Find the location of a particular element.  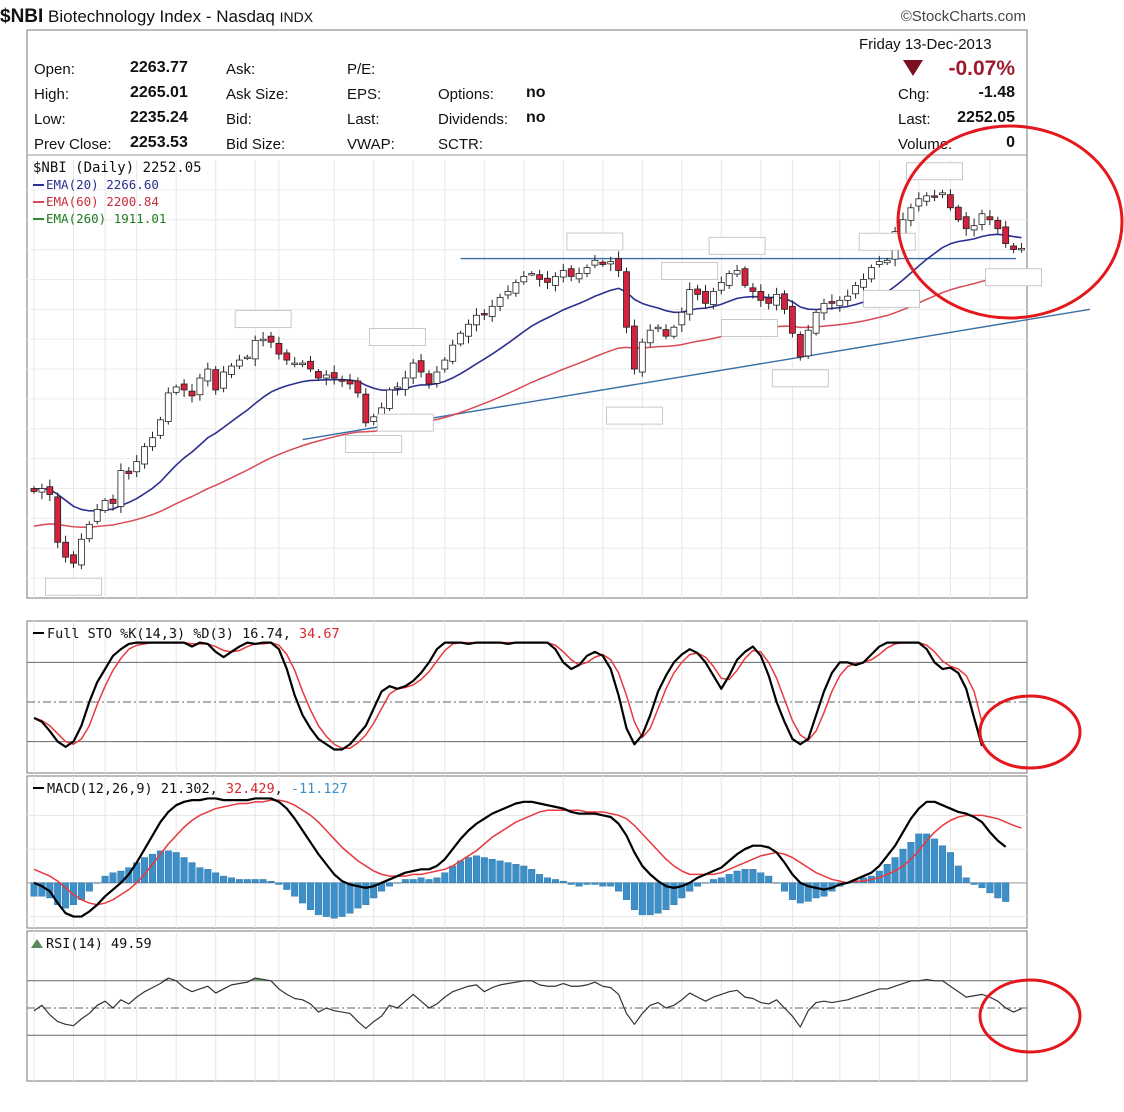

macd-legend: MACD(12,26,9) 21.302, 32.429, -11.127 is located at coordinates (190, 789).